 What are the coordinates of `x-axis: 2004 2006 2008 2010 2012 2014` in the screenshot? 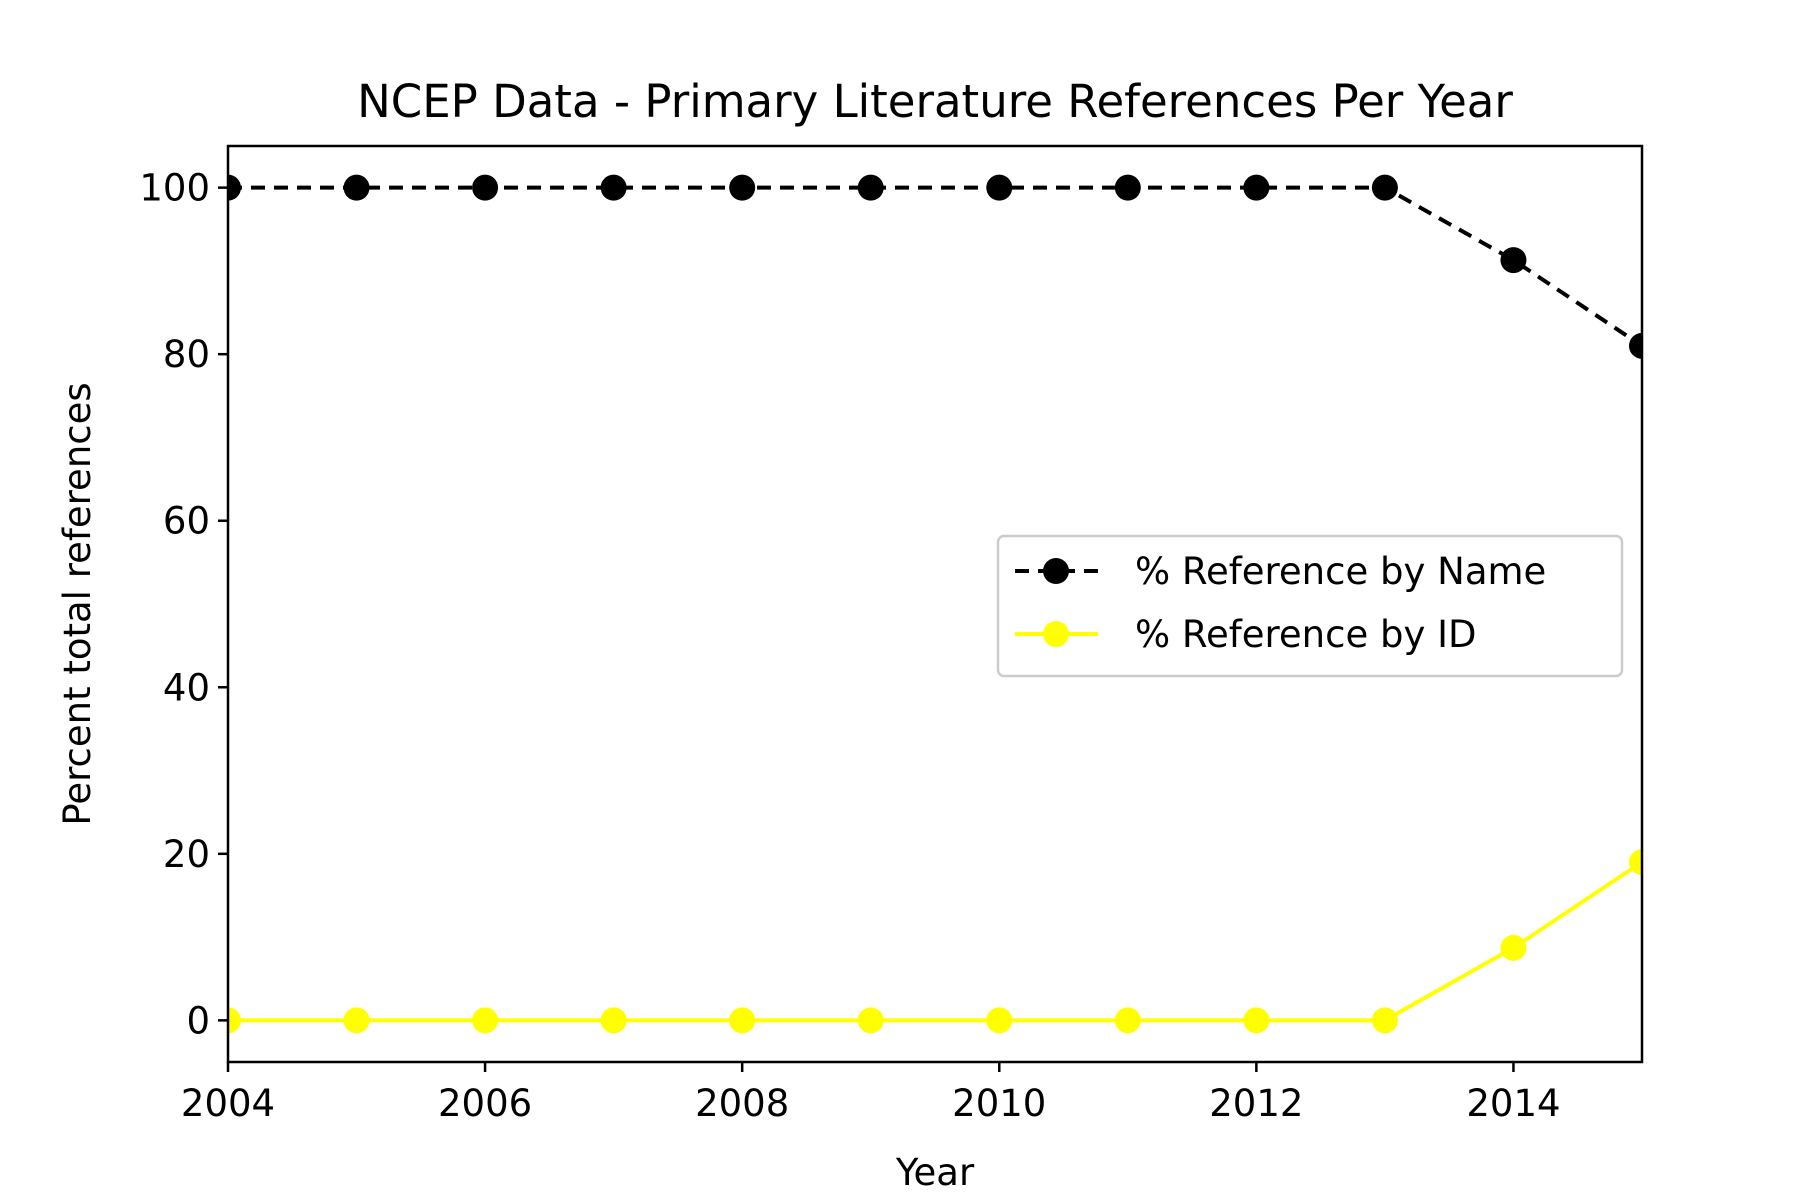 It's located at (871, 1093).